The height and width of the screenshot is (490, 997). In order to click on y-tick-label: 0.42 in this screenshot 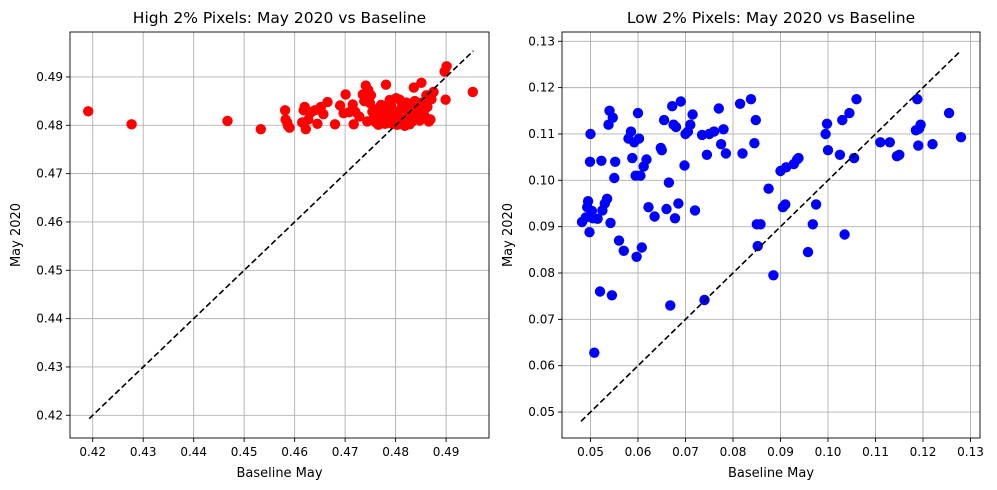, I will do `click(49, 415)`.